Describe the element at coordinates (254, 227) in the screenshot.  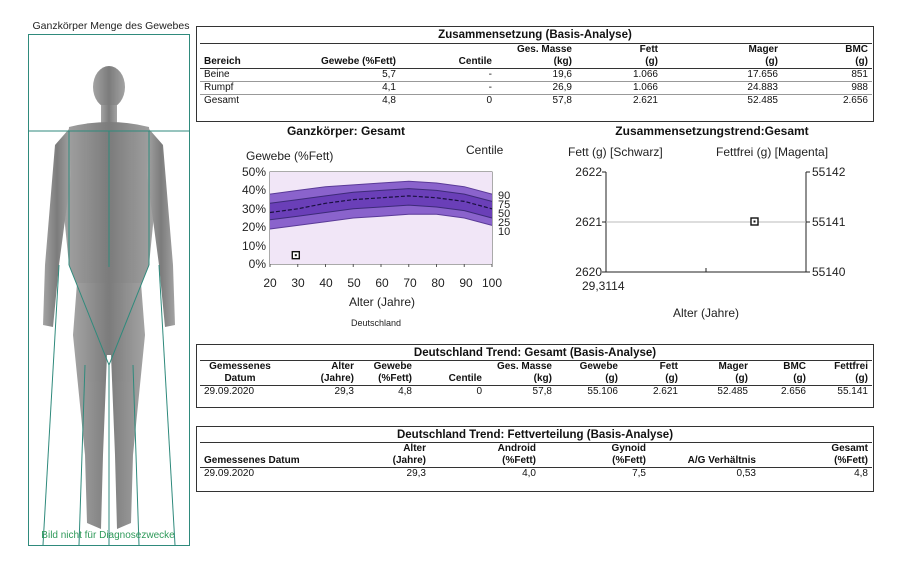
I see `y-tick-label: 20%` at that location.